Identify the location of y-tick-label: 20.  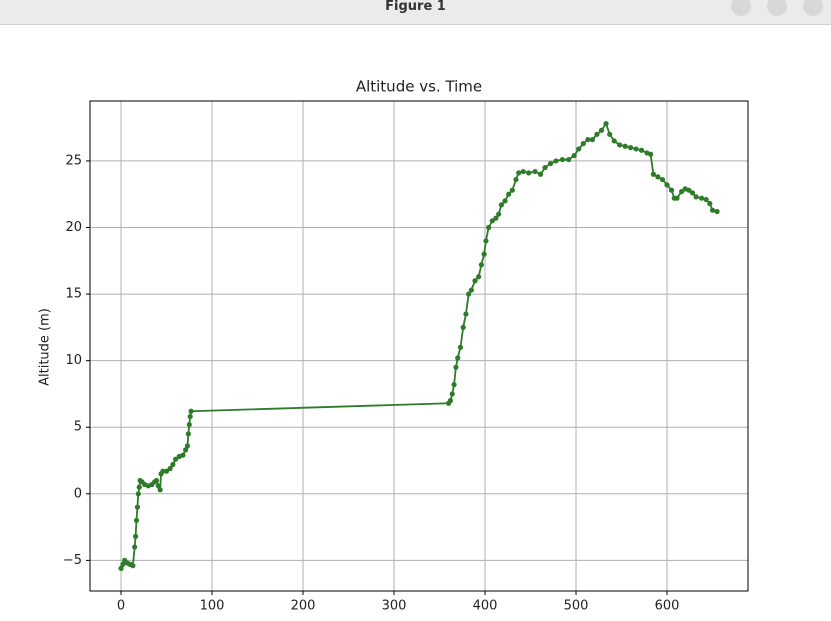
(73, 227).